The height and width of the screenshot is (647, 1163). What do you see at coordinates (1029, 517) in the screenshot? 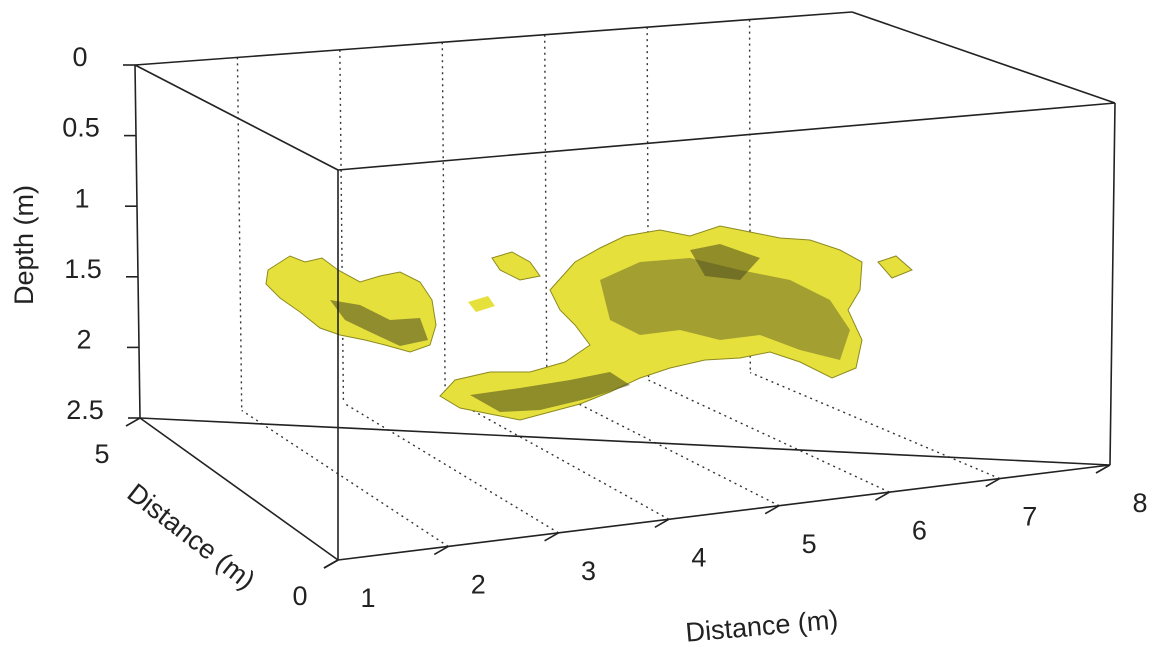
I see `x-tick-label: 7` at bounding box center [1029, 517].